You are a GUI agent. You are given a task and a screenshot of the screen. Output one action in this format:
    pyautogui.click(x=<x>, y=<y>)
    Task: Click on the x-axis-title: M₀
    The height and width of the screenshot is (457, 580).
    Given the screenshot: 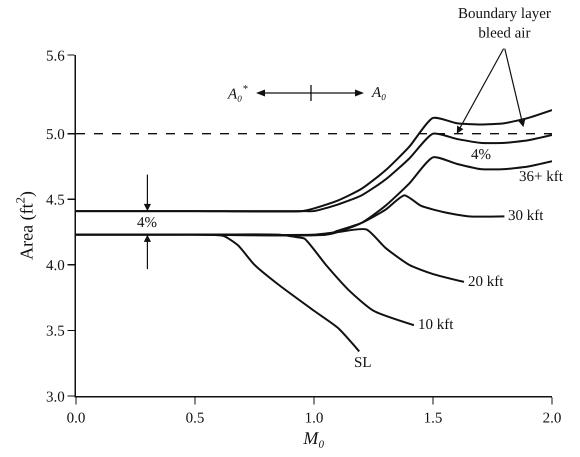 What is the action you would take?
    pyautogui.click(x=313, y=438)
    